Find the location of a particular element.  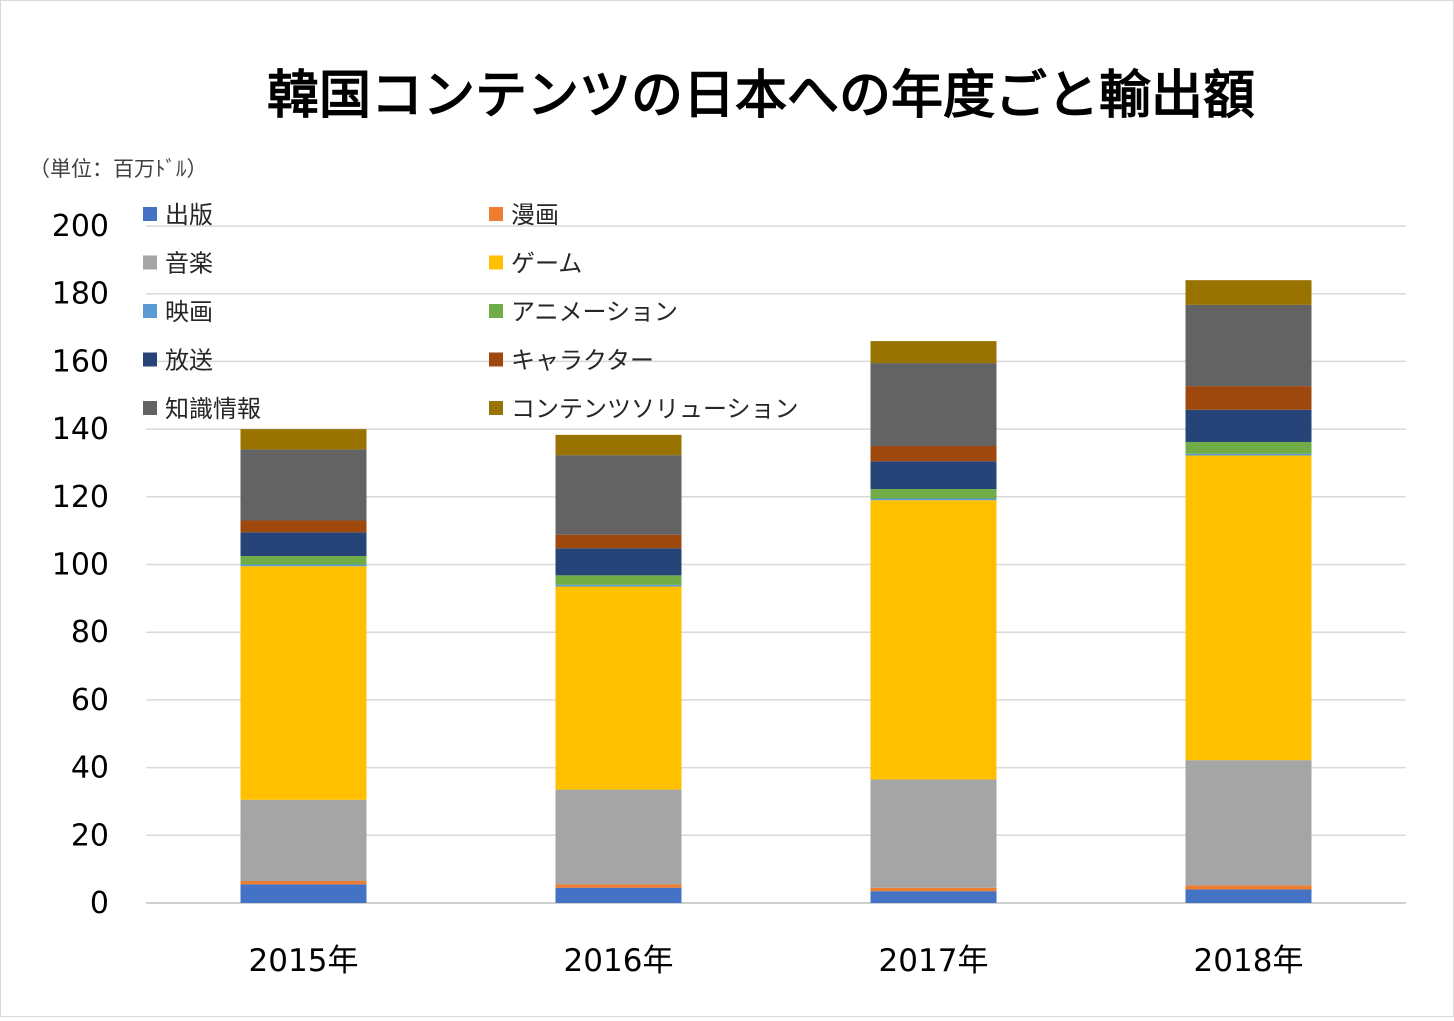

legend-label: キャラクター is located at coordinates (582, 361).